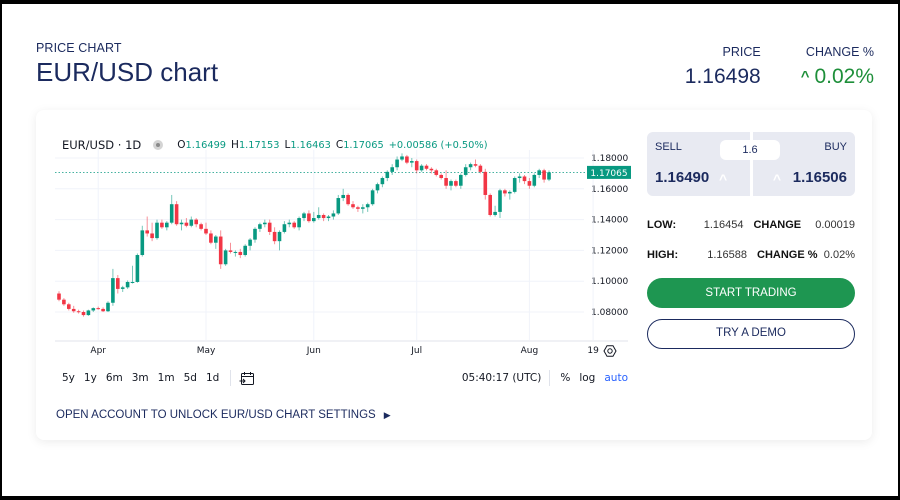 This screenshot has height=500, width=900. What do you see at coordinates (609, 282) in the screenshot?
I see `y-axis-label: 1.10000` at bounding box center [609, 282].